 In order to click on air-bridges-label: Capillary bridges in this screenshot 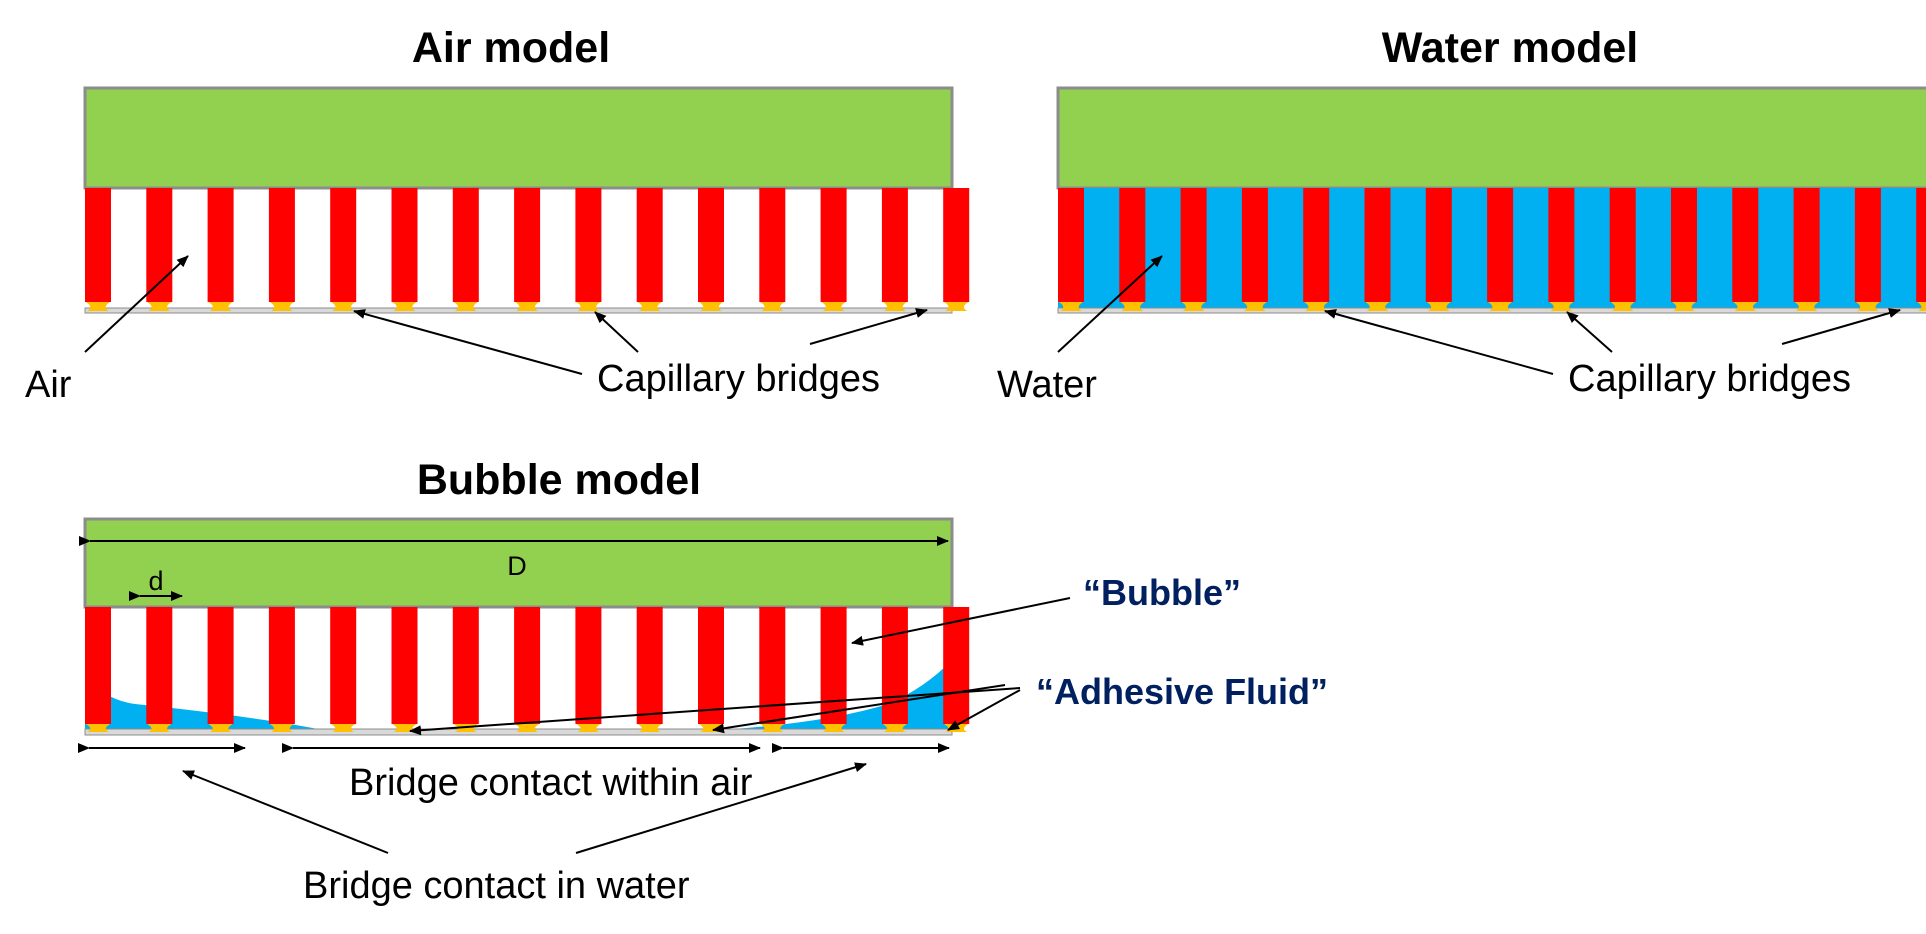, I will do `click(738, 379)`.